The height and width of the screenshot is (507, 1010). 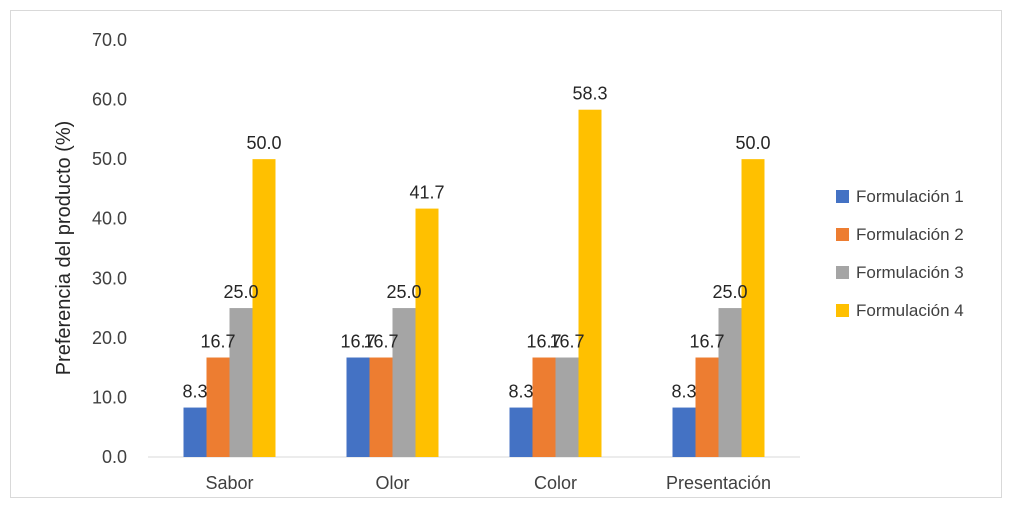 What do you see at coordinates (718, 483) in the screenshot?
I see `x-category-label: Presentación` at bounding box center [718, 483].